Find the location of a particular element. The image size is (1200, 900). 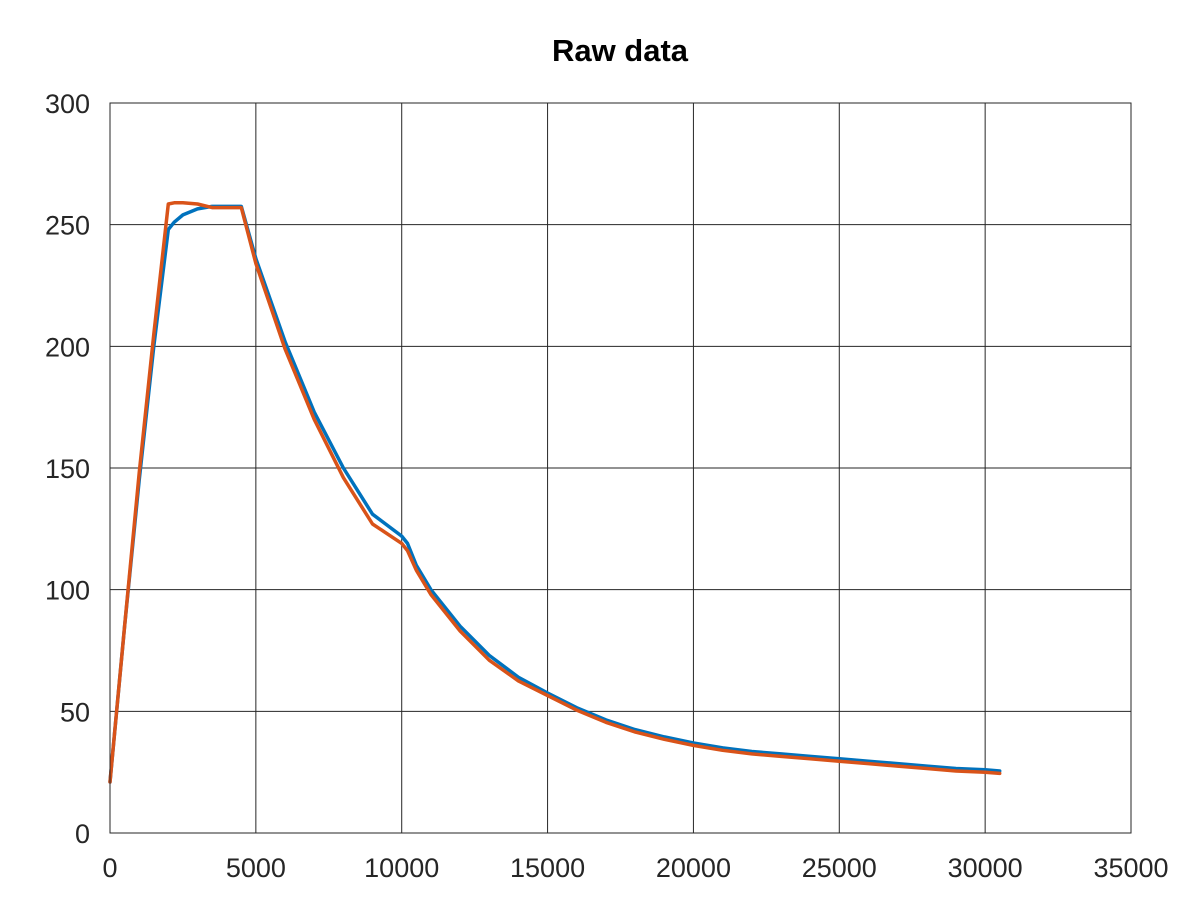

y-axis-ticks: 0 50 100 150 200 250 300 is located at coordinates (67, 469).